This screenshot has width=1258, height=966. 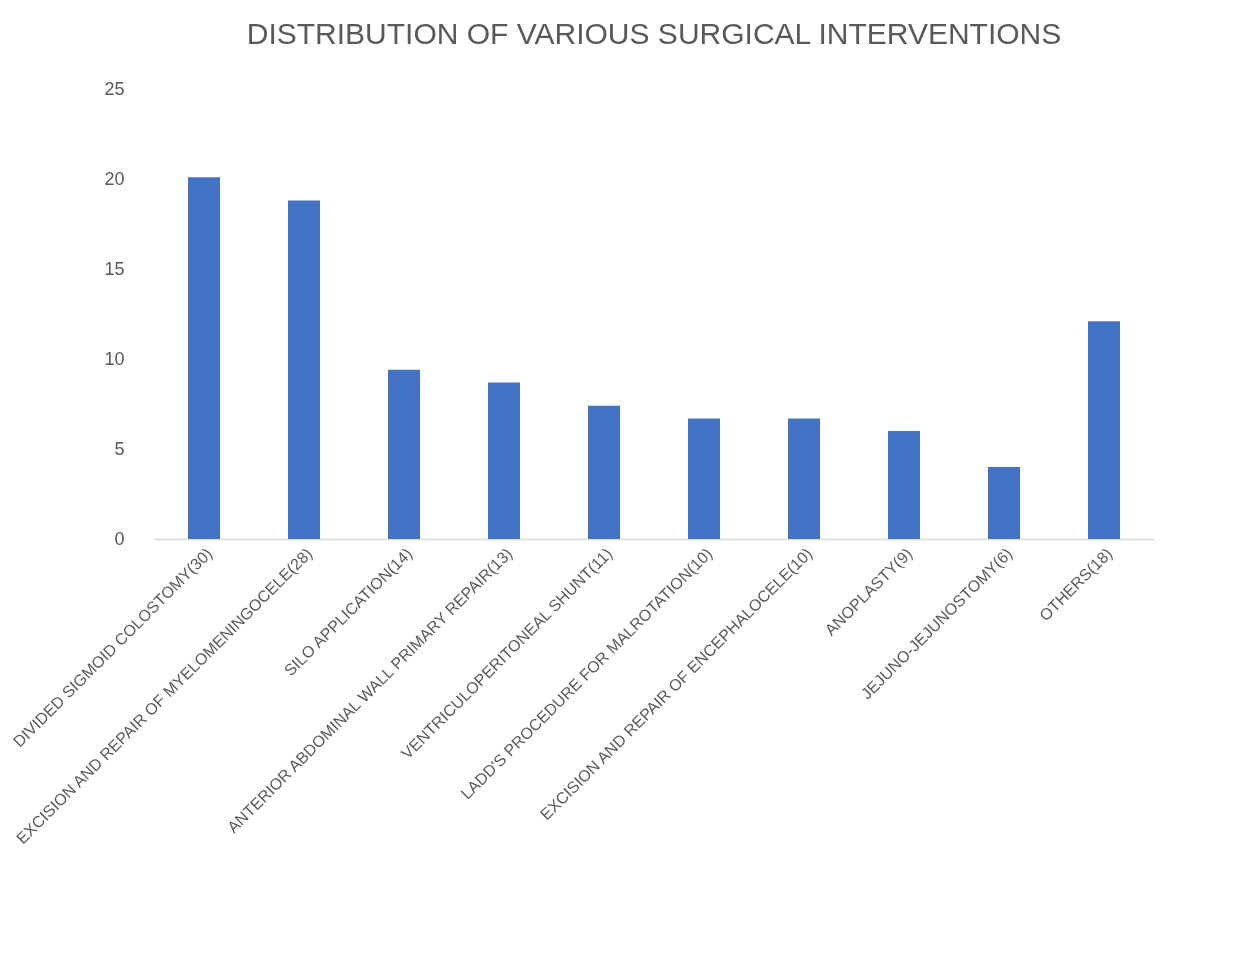 I want to click on y-tick-label: 25, so click(x=114, y=88).